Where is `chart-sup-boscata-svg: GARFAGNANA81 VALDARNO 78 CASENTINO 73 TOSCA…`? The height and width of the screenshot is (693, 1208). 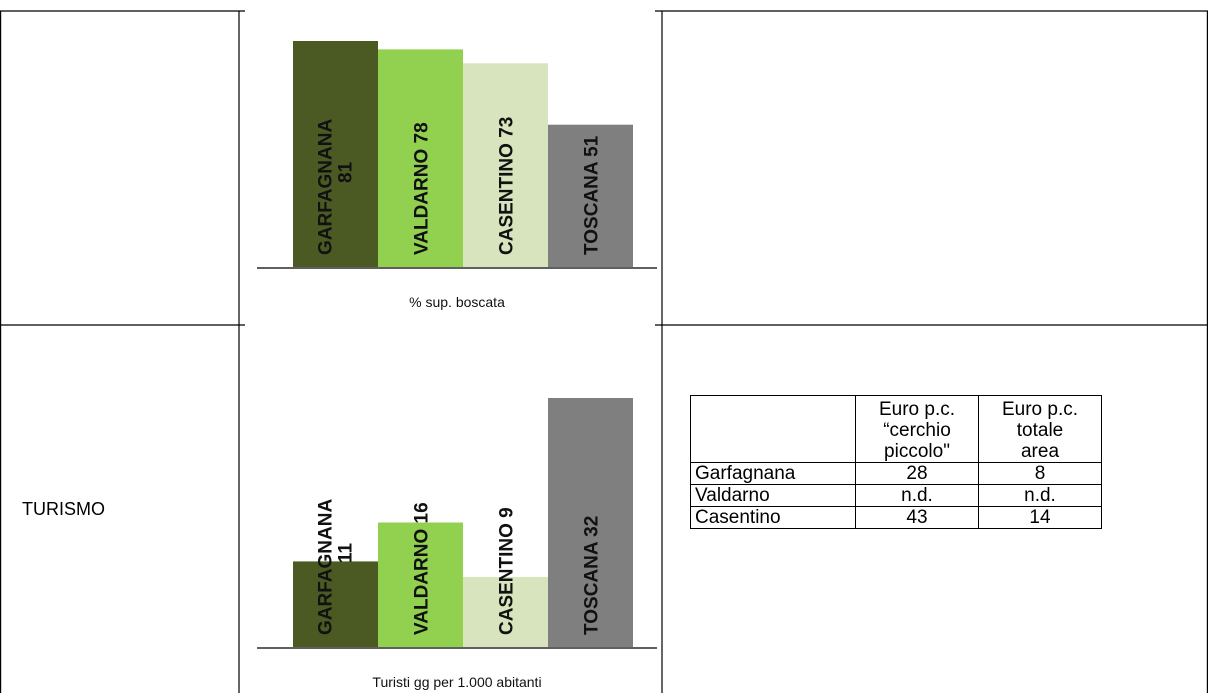 chart-sup-boscata-svg: GARFAGNANA81 VALDARNO 78 CASENTINO 73 TOSCA… is located at coordinates (457, 175).